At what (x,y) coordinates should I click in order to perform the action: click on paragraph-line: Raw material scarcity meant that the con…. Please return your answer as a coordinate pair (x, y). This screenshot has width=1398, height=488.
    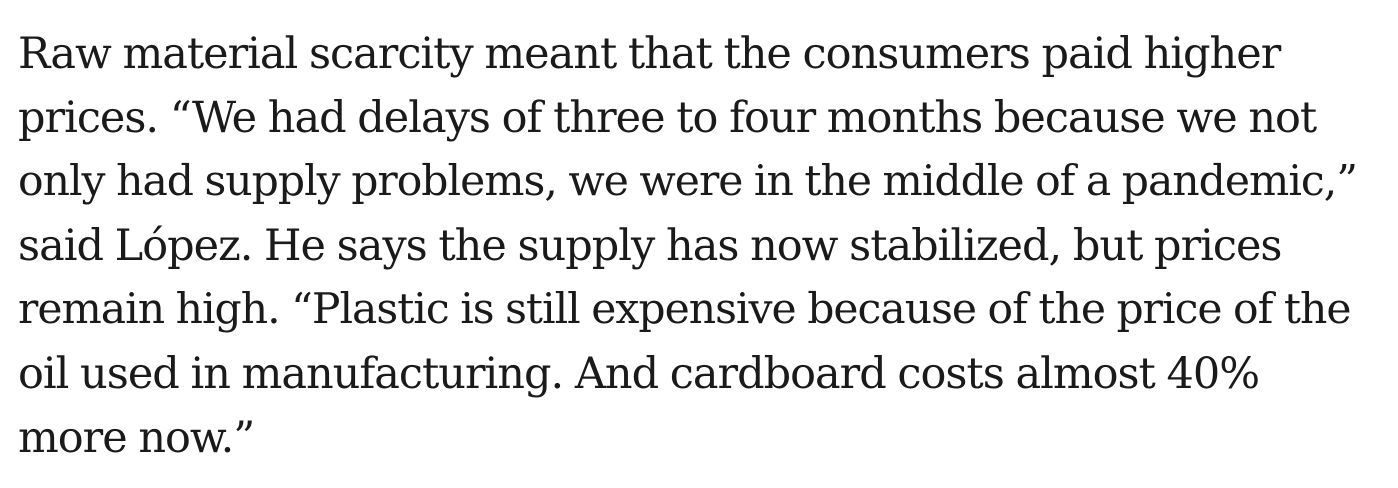
    Looking at the image, I should click on (649, 54).